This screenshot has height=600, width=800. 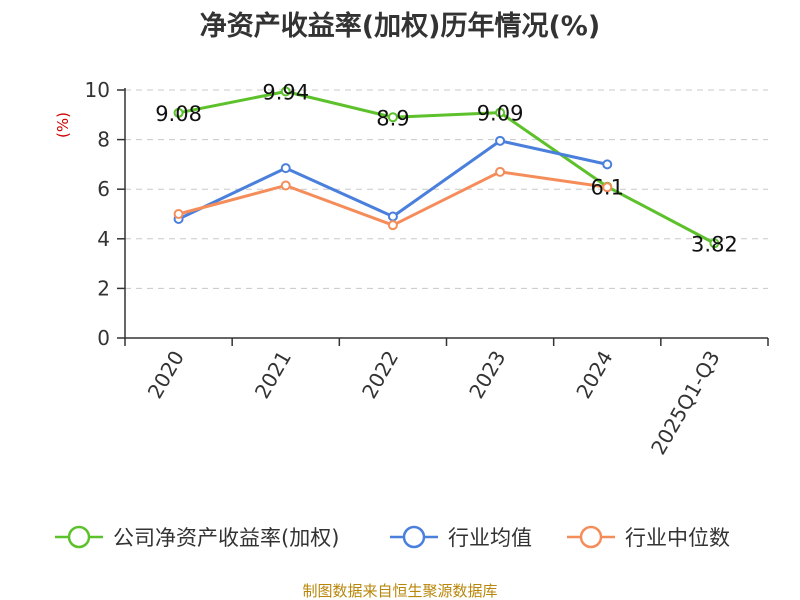 I want to click on data-label: 8.9, so click(x=392, y=118).